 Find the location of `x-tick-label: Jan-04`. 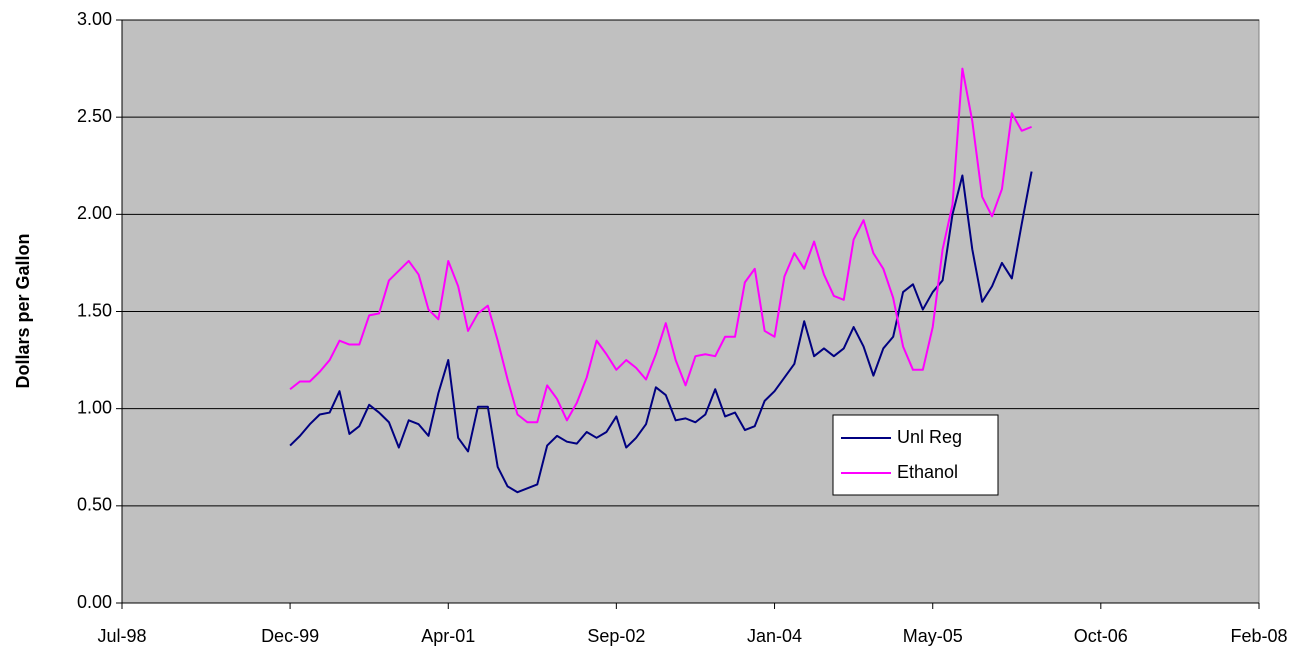

x-tick-label: Jan-04 is located at coordinates (774, 636).